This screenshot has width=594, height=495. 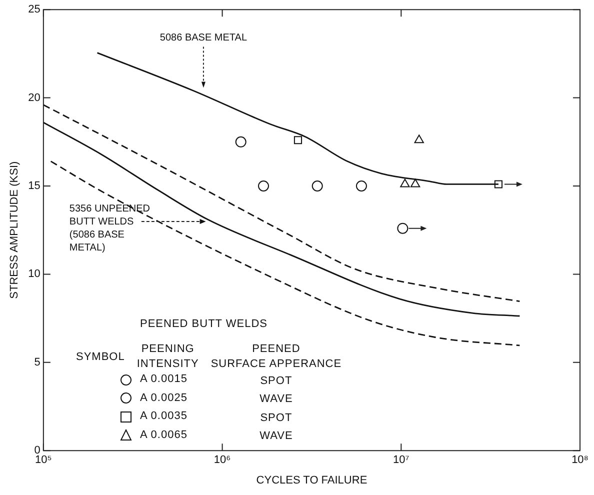 I want to click on x-tick-label: 10⁵, so click(x=43, y=460).